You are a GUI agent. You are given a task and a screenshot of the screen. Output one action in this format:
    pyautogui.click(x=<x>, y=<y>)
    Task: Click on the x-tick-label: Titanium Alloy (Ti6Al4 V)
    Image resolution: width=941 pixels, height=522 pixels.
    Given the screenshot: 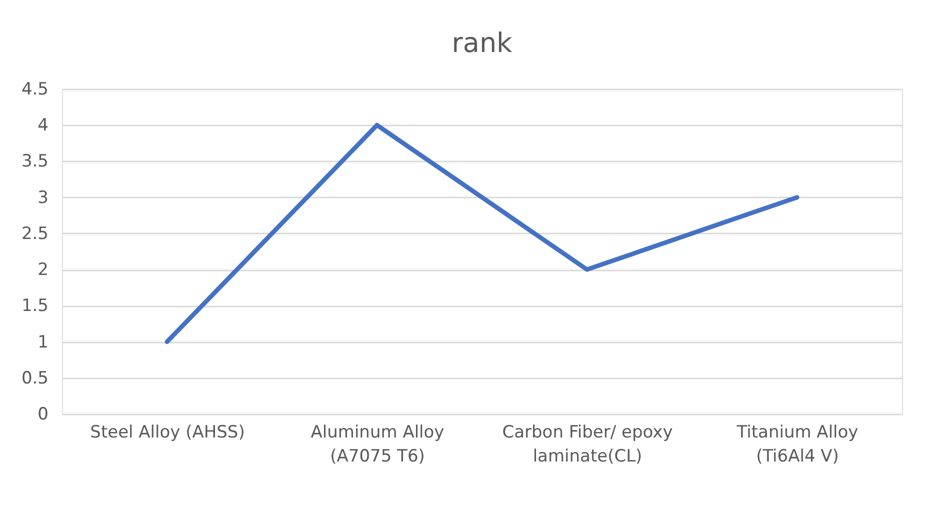 What is the action you would take?
    pyautogui.click(x=797, y=444)
    